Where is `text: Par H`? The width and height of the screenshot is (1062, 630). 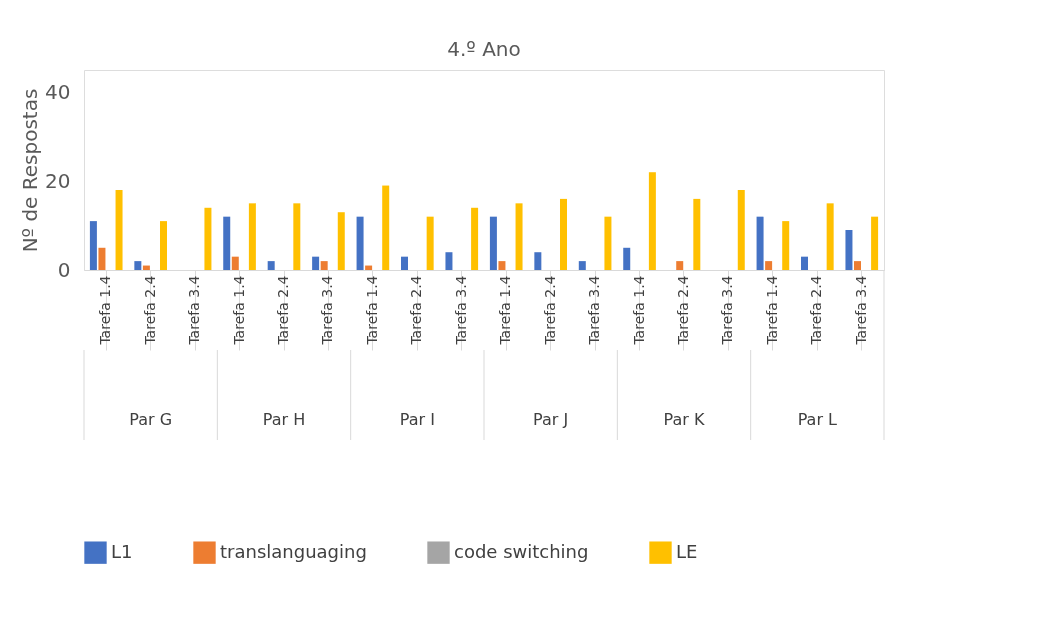 text: Par H is located at coordinates (284, 419).